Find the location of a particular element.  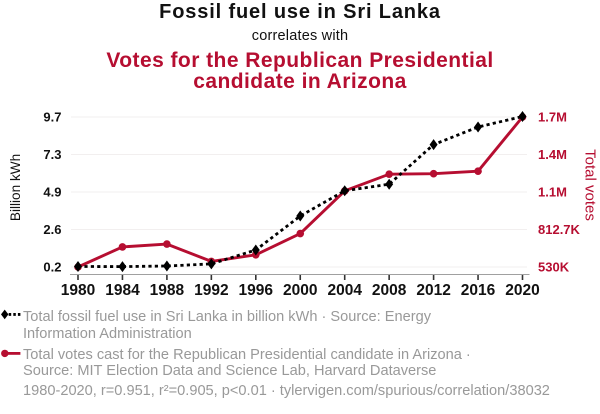

svg-text: 2008 is located at coordinates (389, 290).